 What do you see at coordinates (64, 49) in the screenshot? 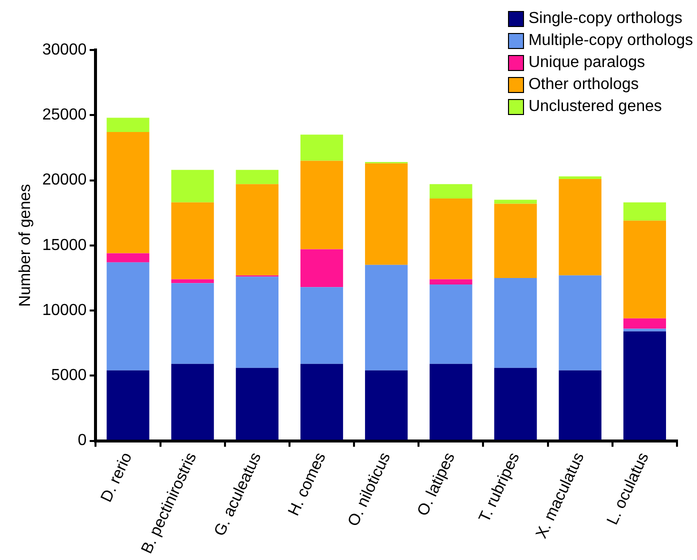
I see `y-tick-label: 30000` at bounding box center [64, 49].